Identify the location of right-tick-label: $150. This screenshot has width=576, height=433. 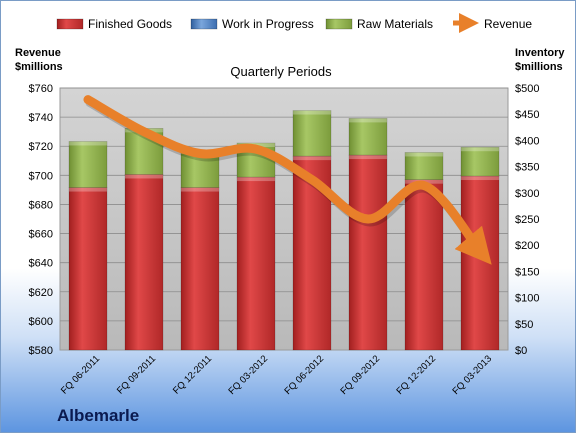
(527, 272).